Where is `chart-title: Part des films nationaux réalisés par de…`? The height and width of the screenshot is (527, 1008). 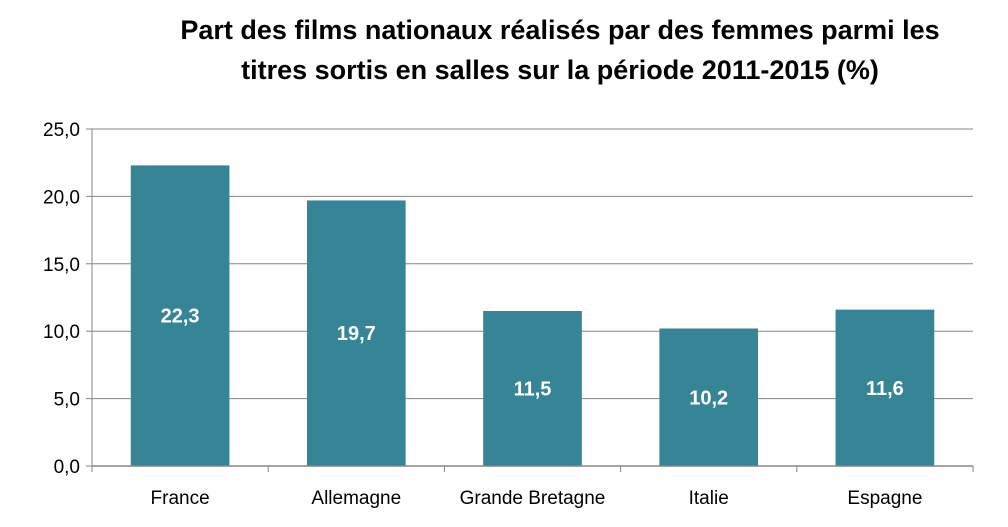 chart-title: Part des films nationaux réalisés par de… is located at coordinates (560, 50).